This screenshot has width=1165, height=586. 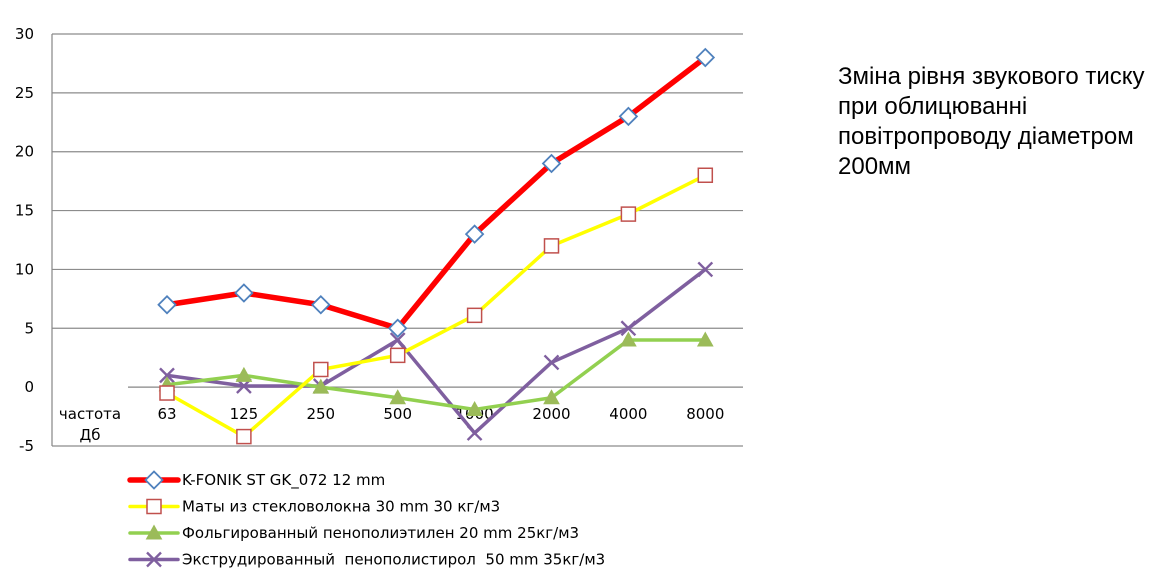 What do you see at coordinates (24, 211) in the screenshot?
I see `y-tick-label: 15` at bounding box center [24, 211].